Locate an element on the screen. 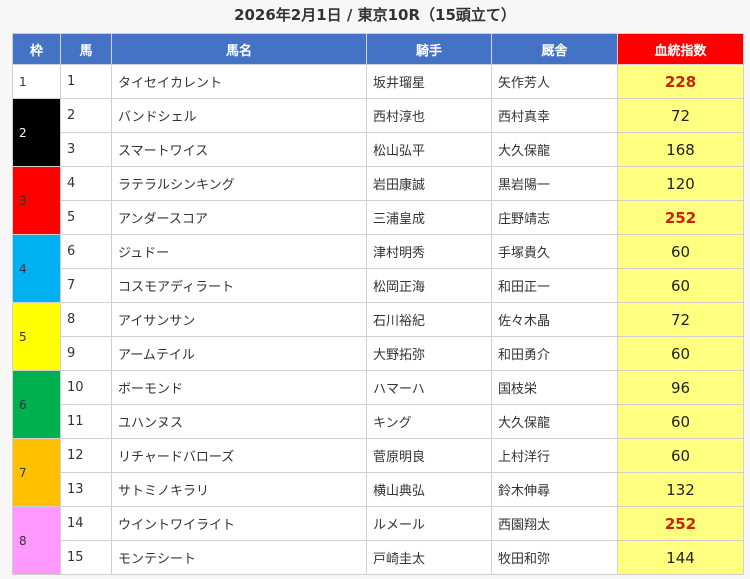 The image size is (750, 579). frame-cell: 1 is located at coordinates (36, 81).